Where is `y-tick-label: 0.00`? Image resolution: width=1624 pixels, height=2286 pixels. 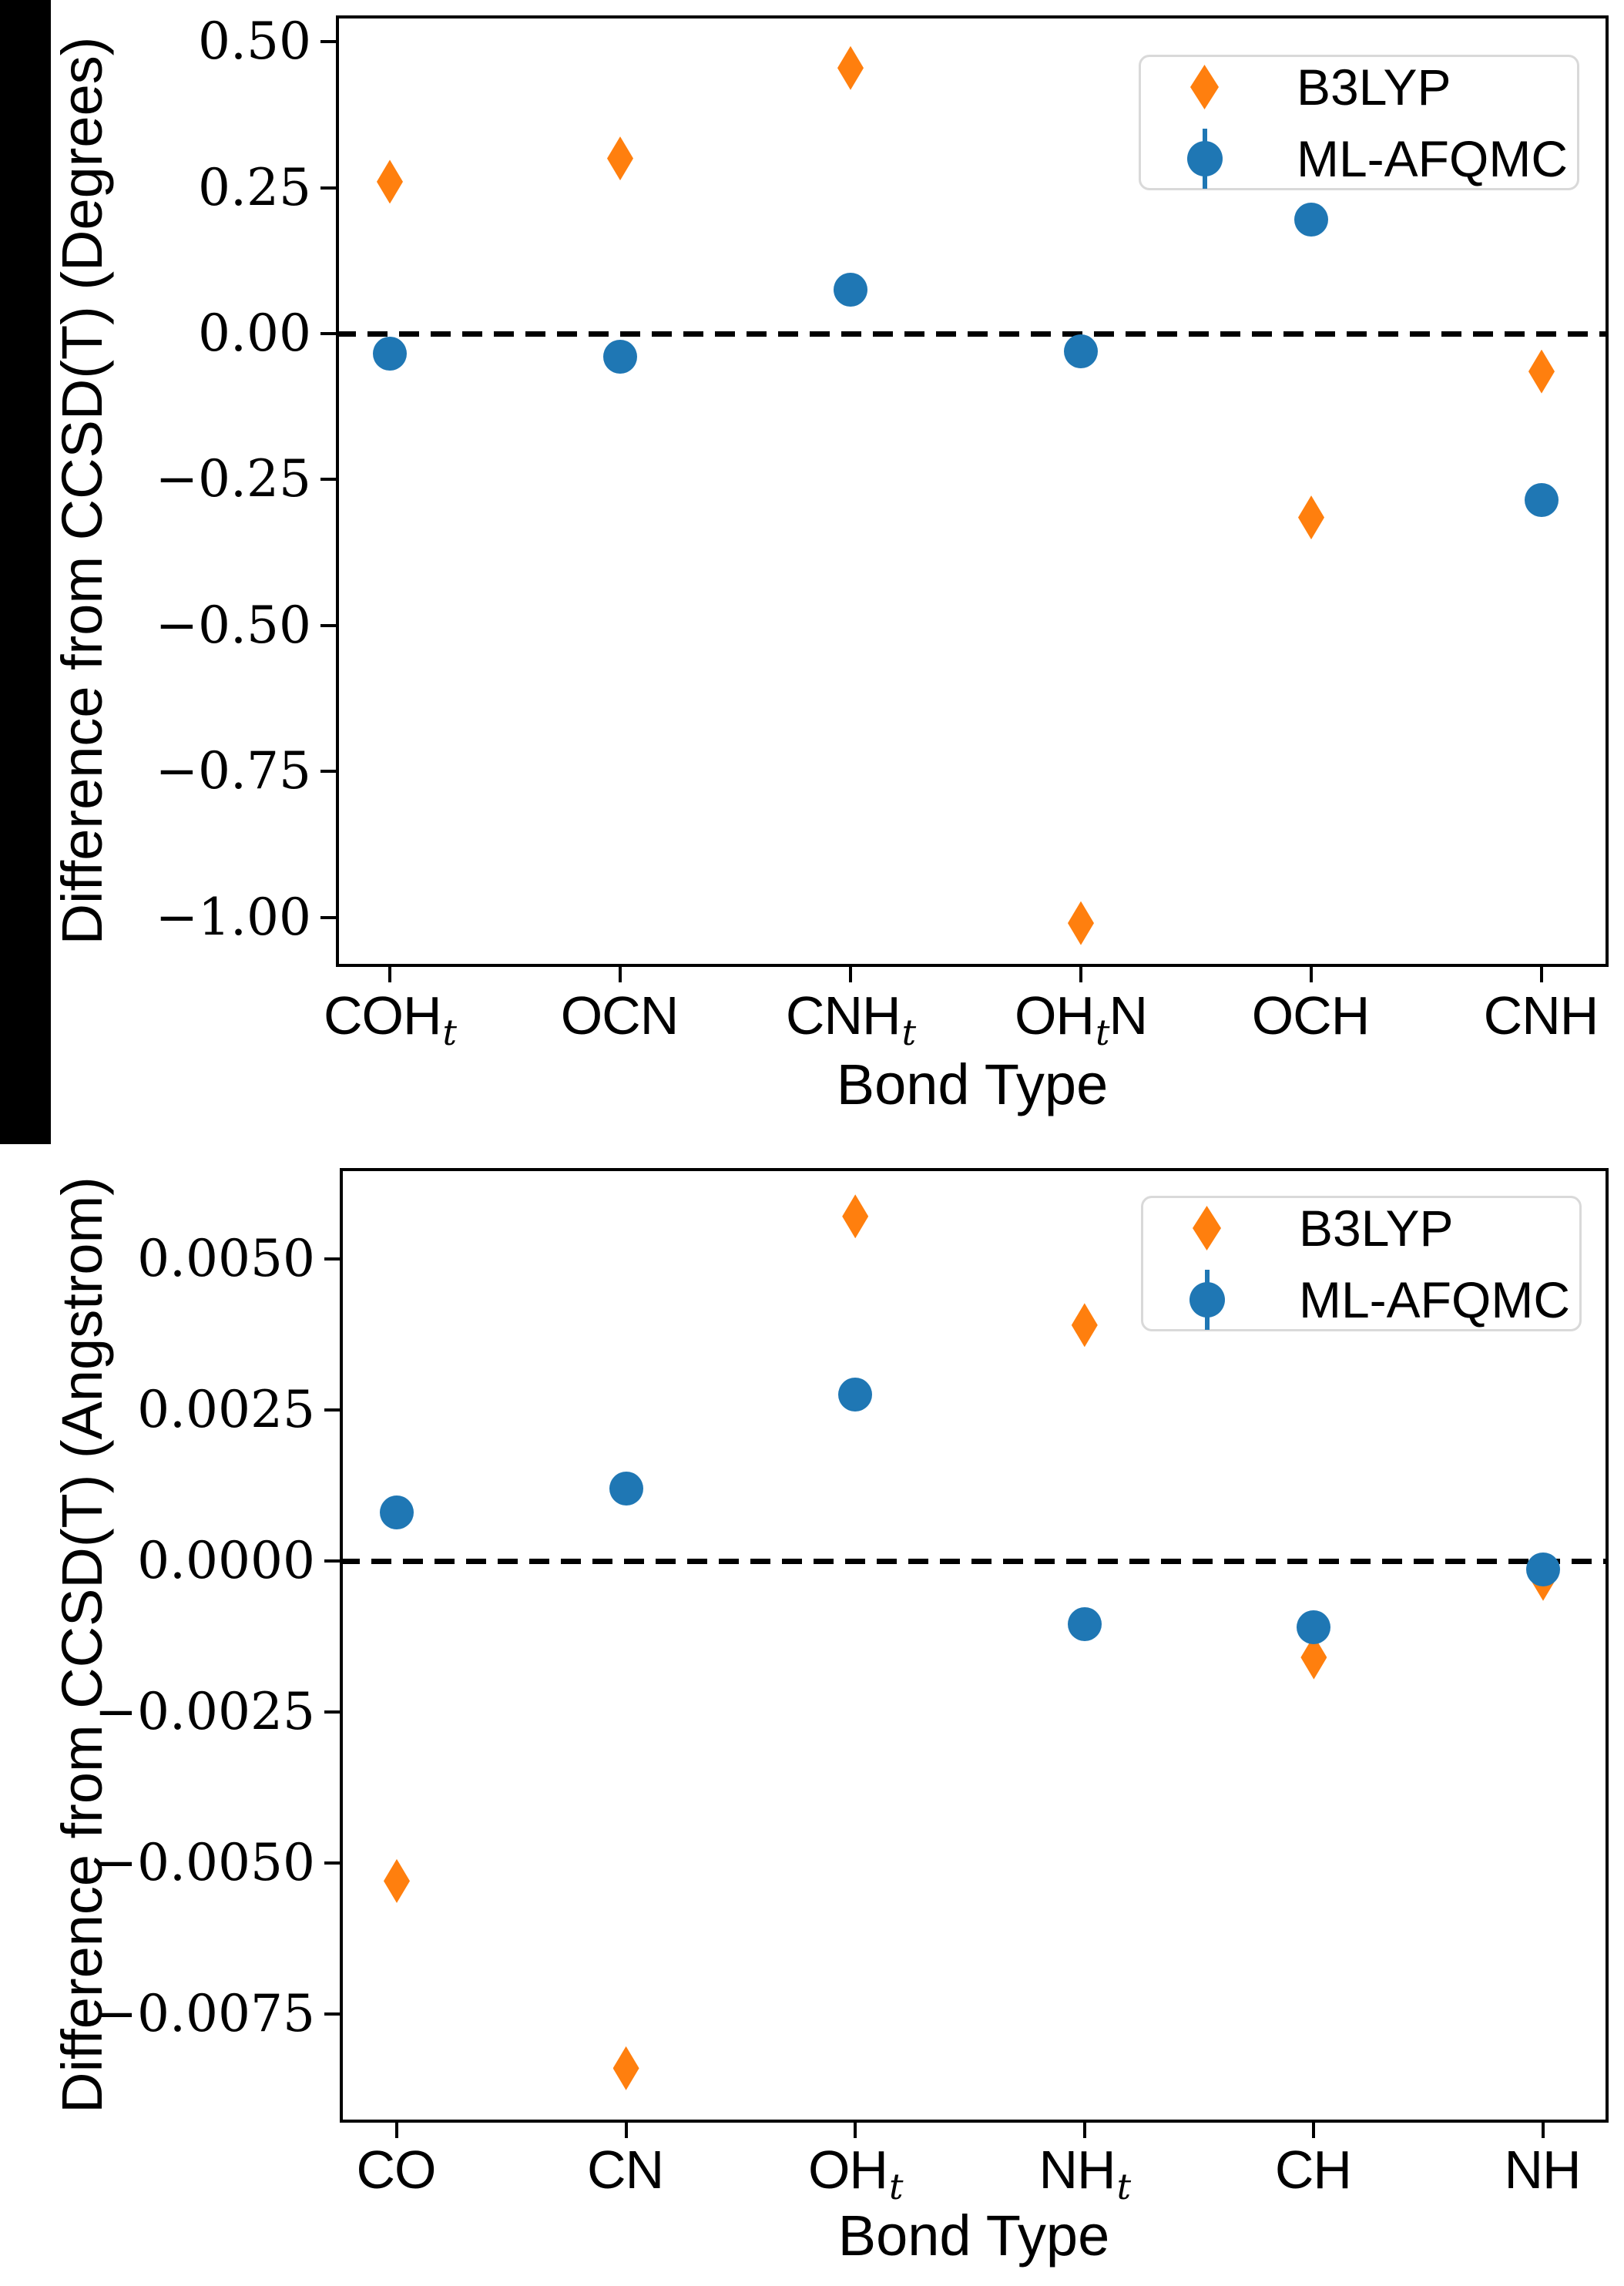 y-tick-label: 0.00 is located at coordinates (254, 333).